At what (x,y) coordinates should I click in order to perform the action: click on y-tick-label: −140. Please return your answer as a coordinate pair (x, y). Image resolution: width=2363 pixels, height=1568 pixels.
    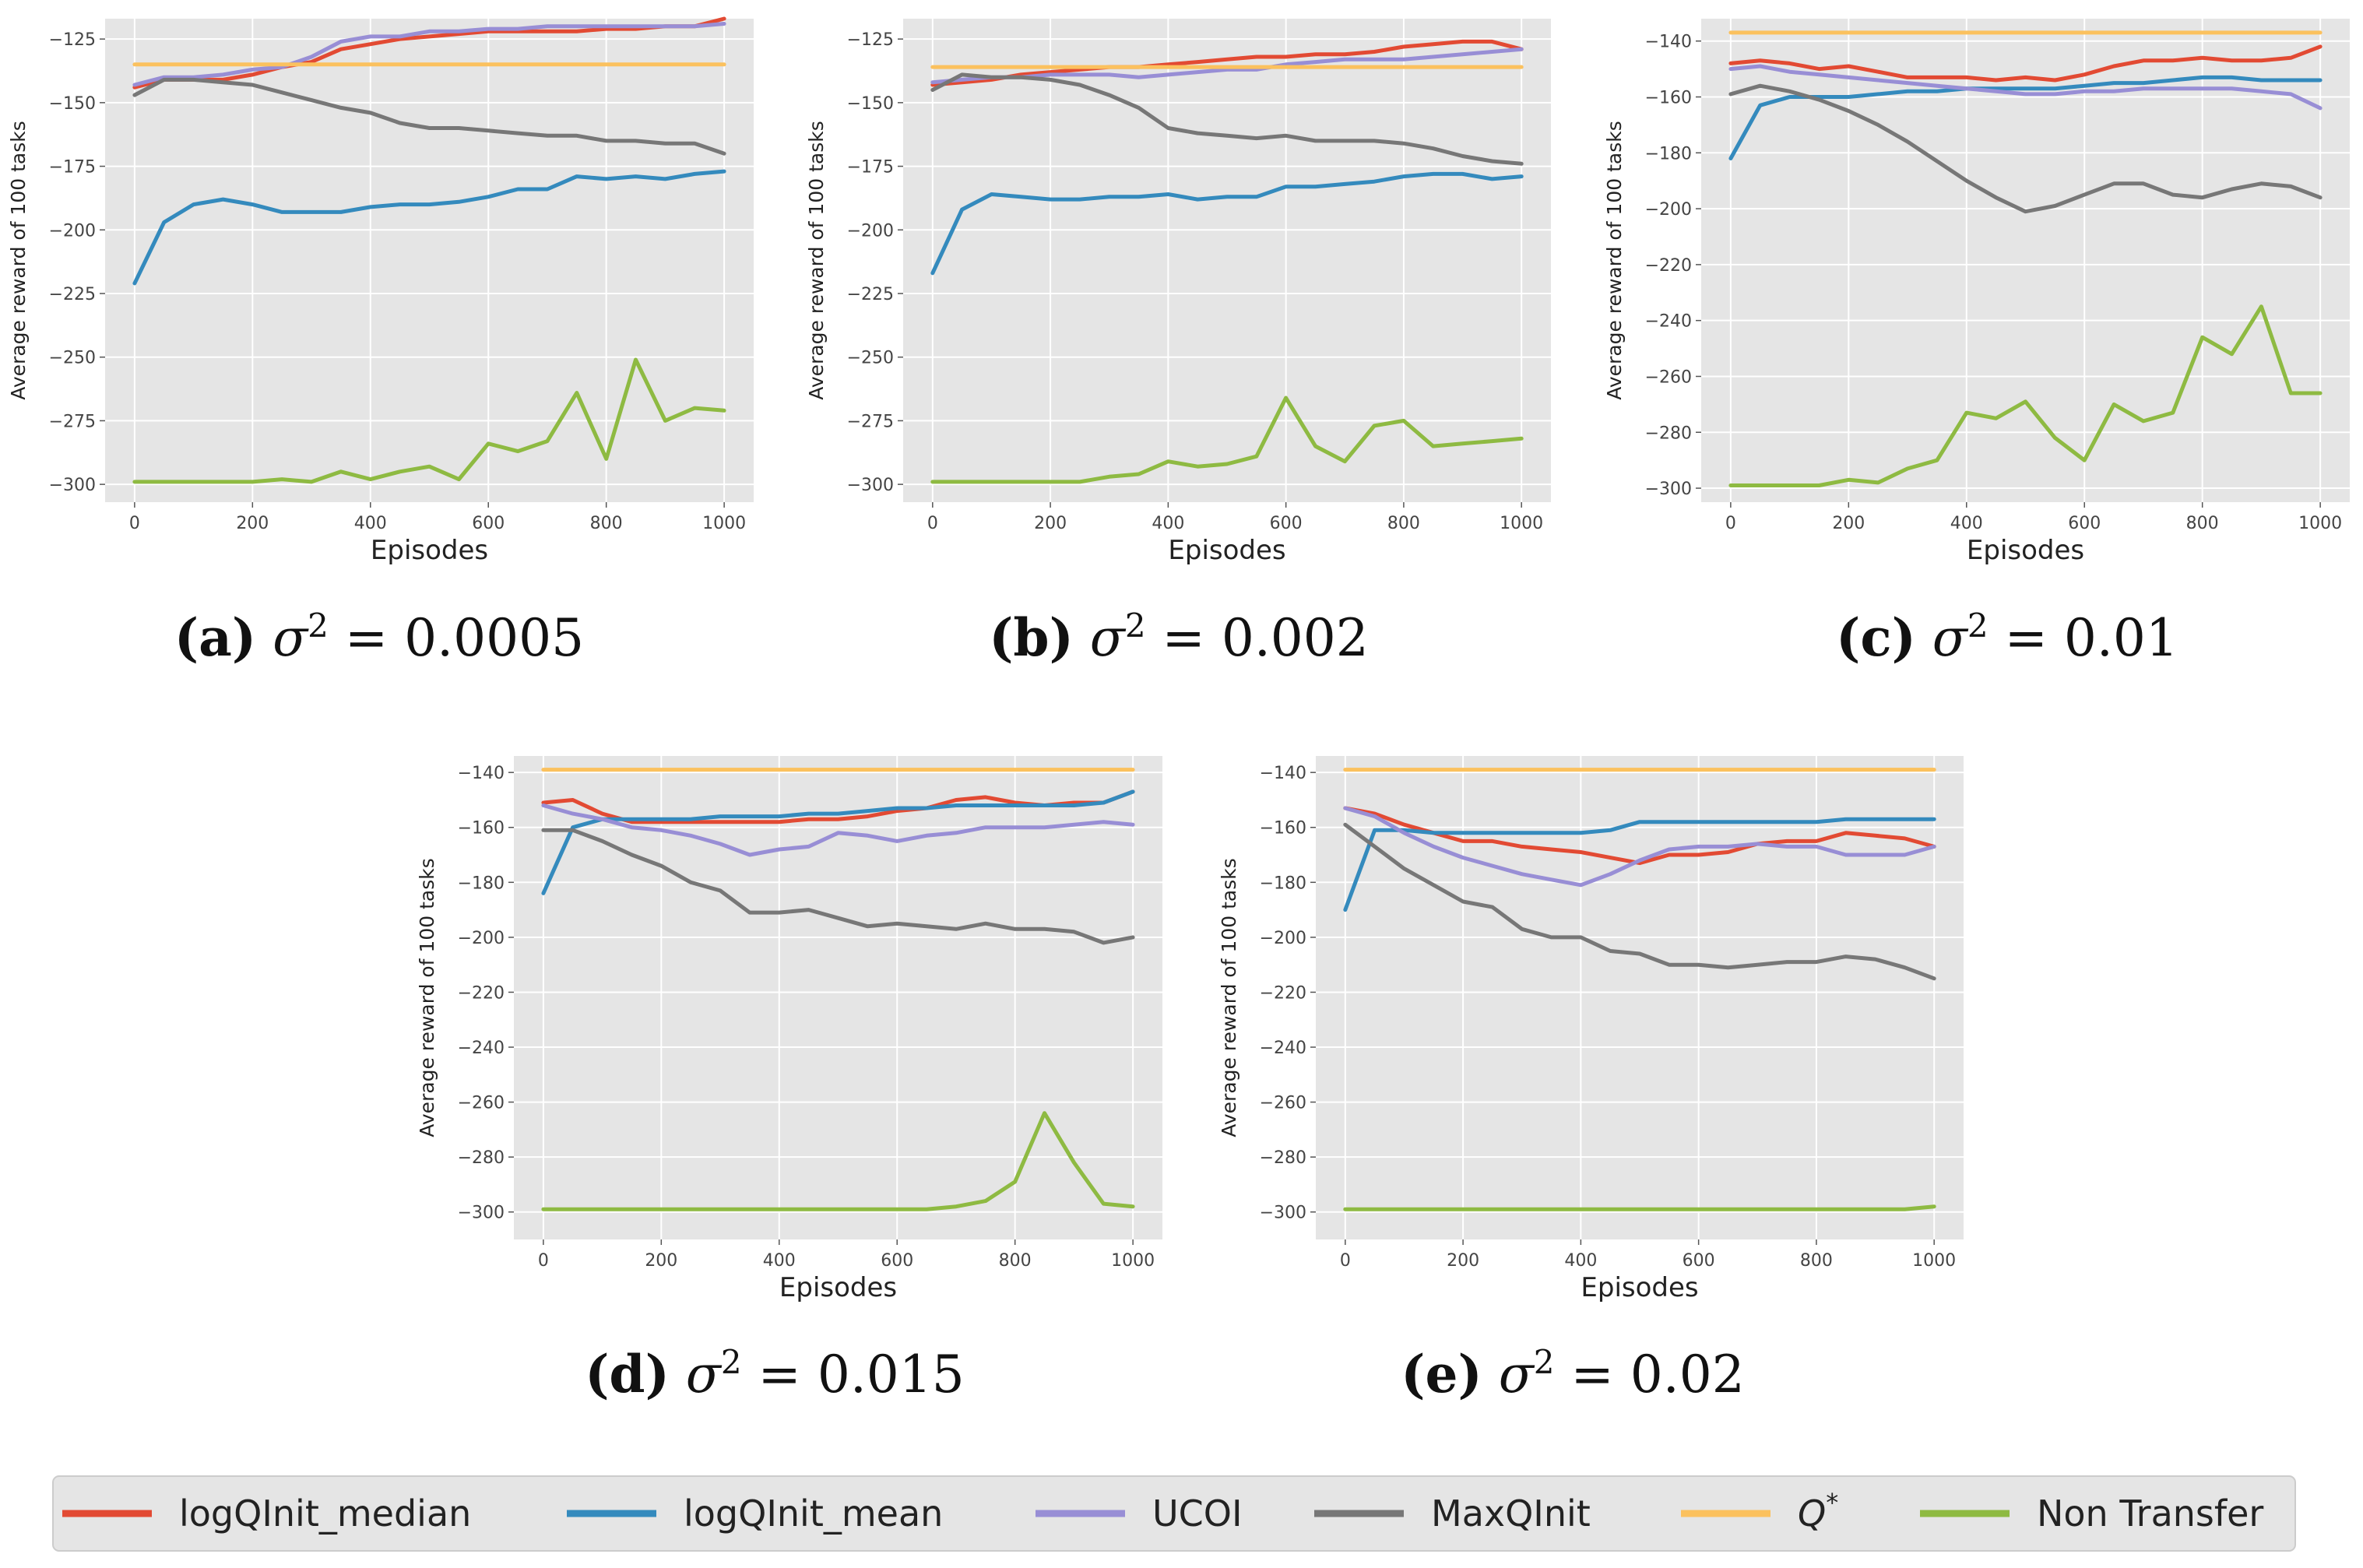
    Looking at the image, I should click on (1283, 773).